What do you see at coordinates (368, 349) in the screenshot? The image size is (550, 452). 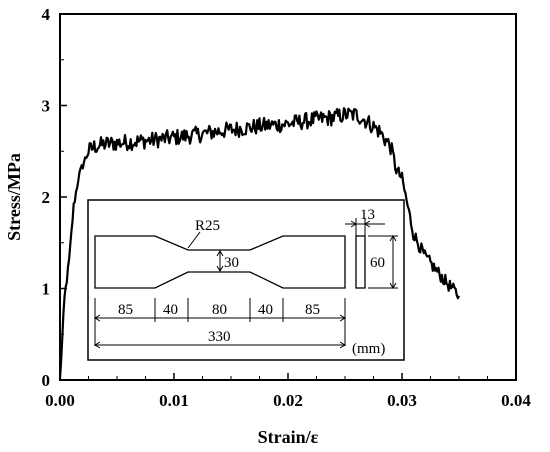 I see `unit-label: (mm)` at bounding box center [368, 349].